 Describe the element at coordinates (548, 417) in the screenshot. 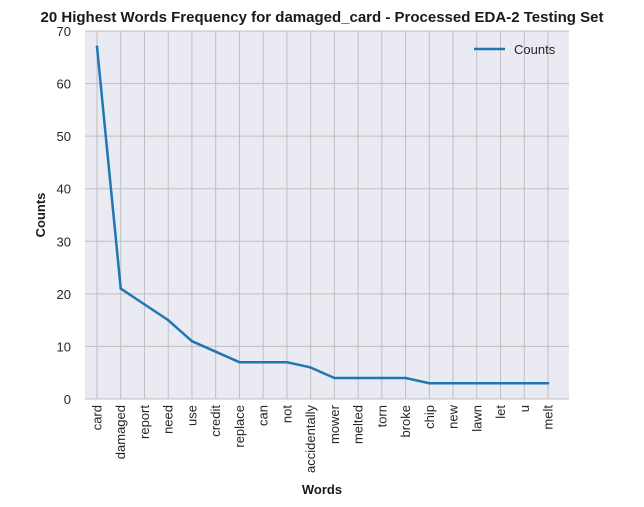

I see `x-tick-label: melt` at that location.